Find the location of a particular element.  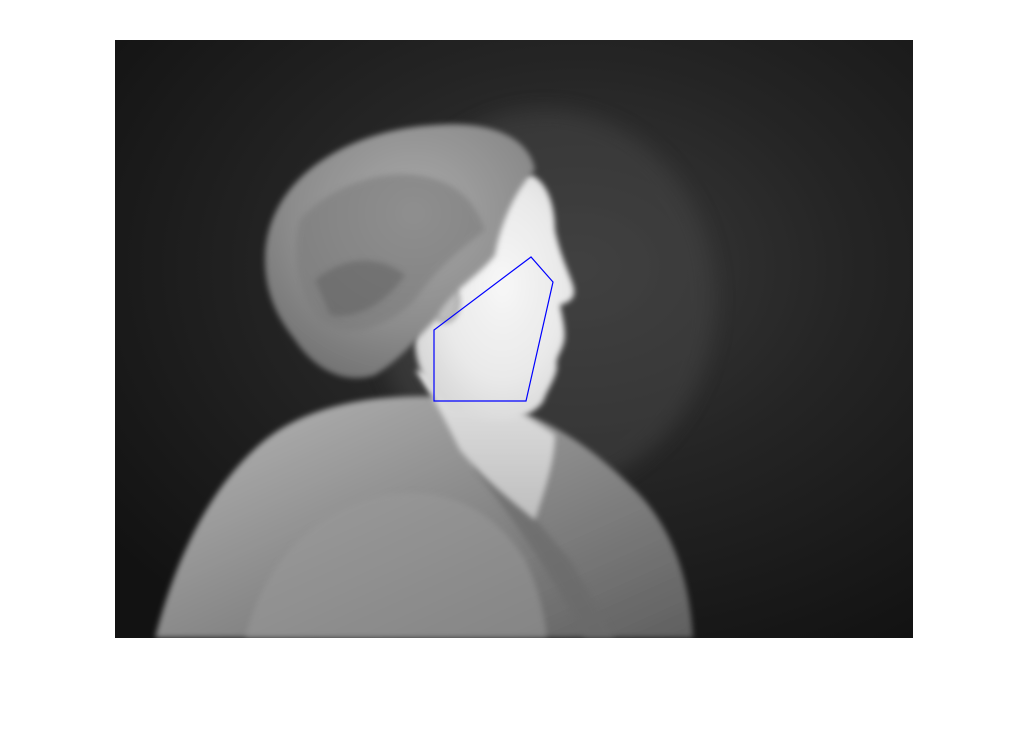

neck is located at coordinates (485, 445).